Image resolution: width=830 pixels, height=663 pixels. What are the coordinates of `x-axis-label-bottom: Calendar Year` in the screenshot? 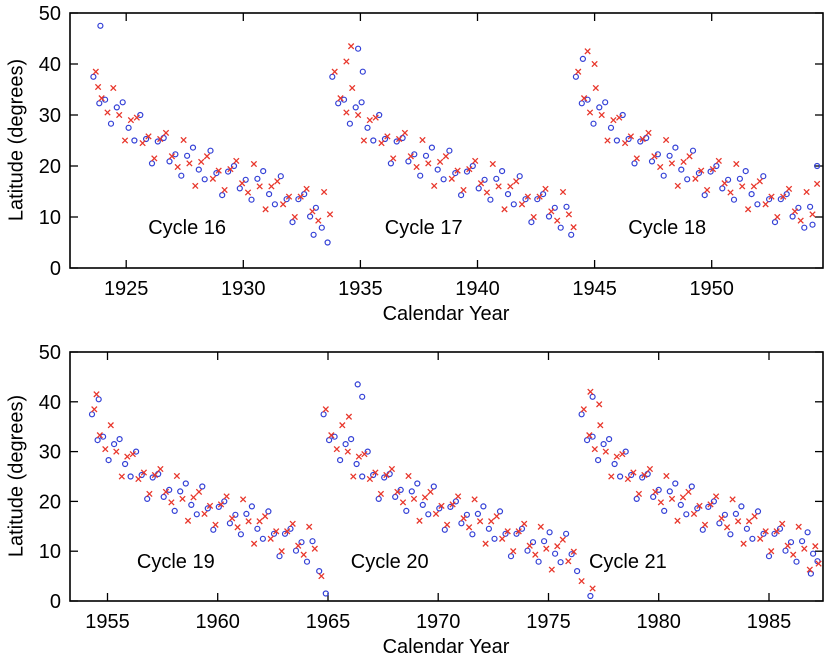 It's located at (446, 647).